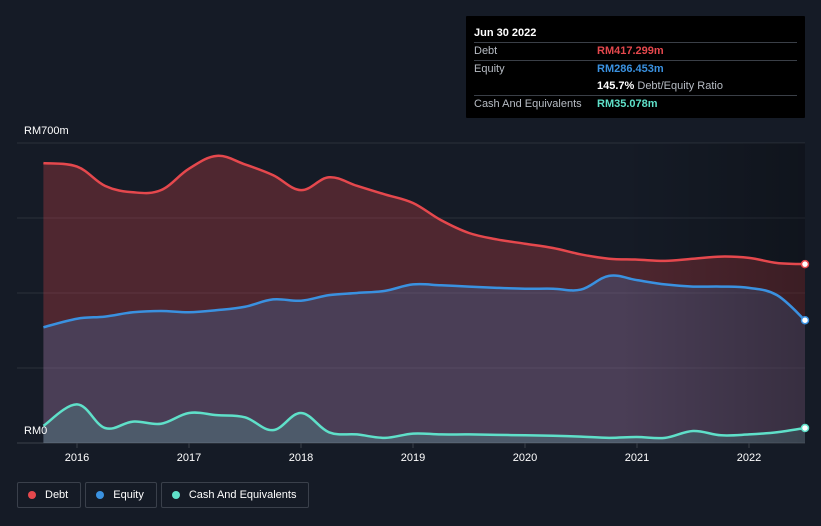 The height and width of the screenshot is (526, 821). I want to click on legend-item-cash: Cash And Equivalents, so click(235, 495).